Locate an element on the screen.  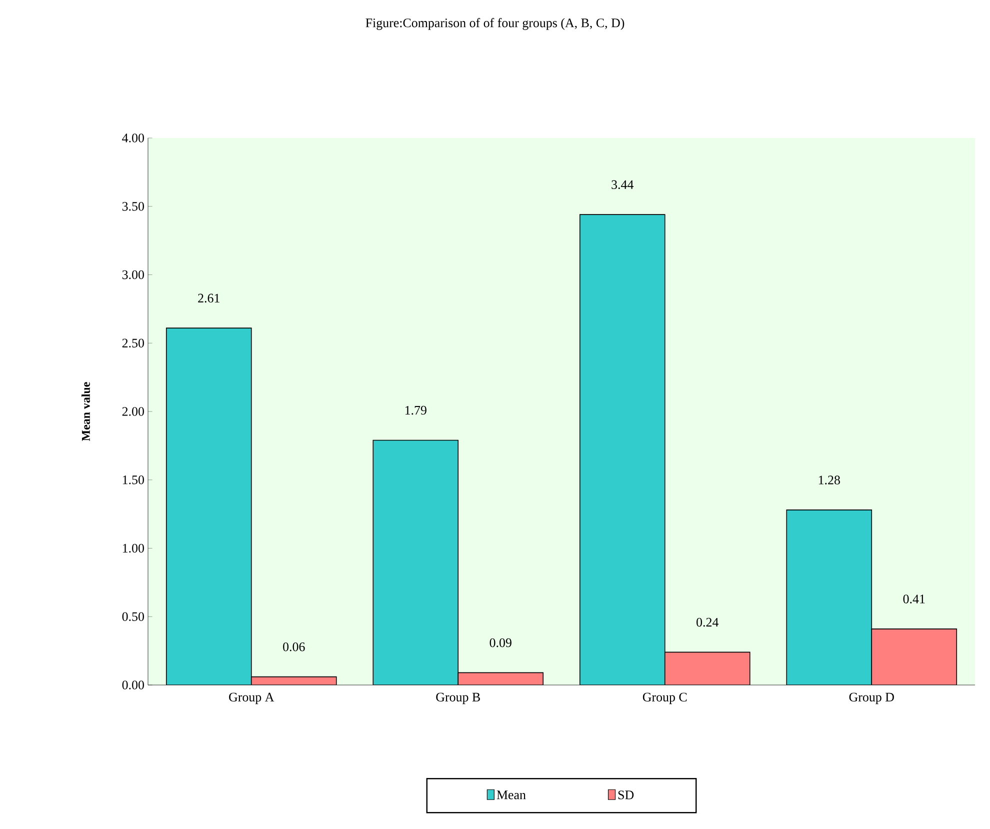
y-tick-label: 2.00 is located at coordinates (133, 411).